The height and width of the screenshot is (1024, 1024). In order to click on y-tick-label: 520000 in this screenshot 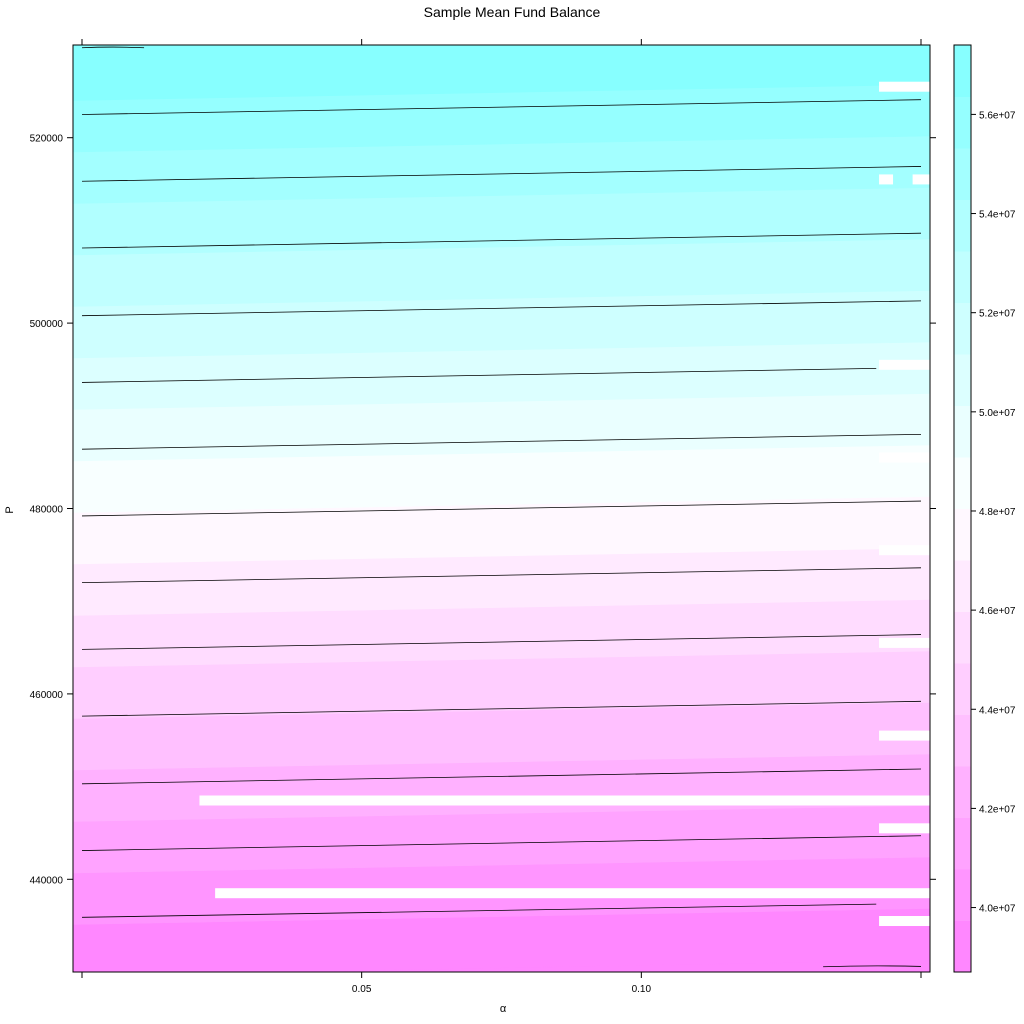, I will do `click(47, 139)`.